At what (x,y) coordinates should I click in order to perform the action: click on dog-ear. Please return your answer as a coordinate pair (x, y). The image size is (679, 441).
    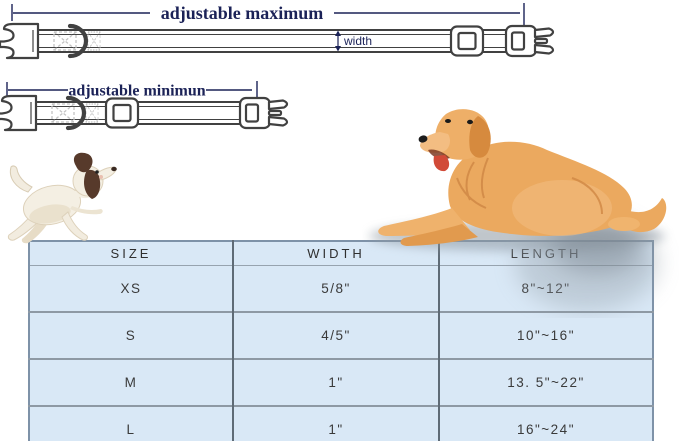
    Looking at the image, I should click on (480, 137).